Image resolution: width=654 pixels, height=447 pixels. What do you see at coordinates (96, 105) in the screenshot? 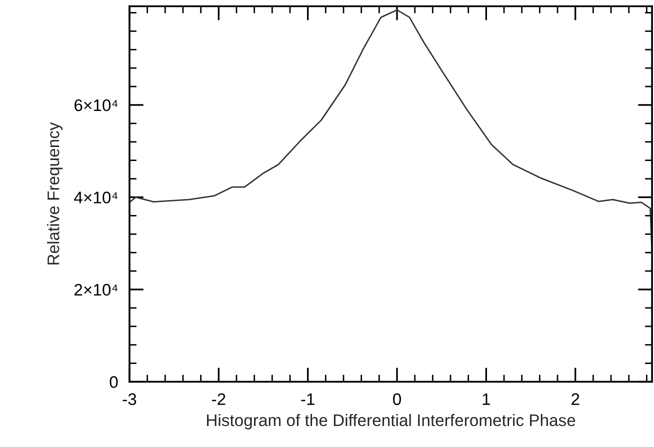
I see `y-tick-label: 6×10⁴` at bounding box center [96, 105].